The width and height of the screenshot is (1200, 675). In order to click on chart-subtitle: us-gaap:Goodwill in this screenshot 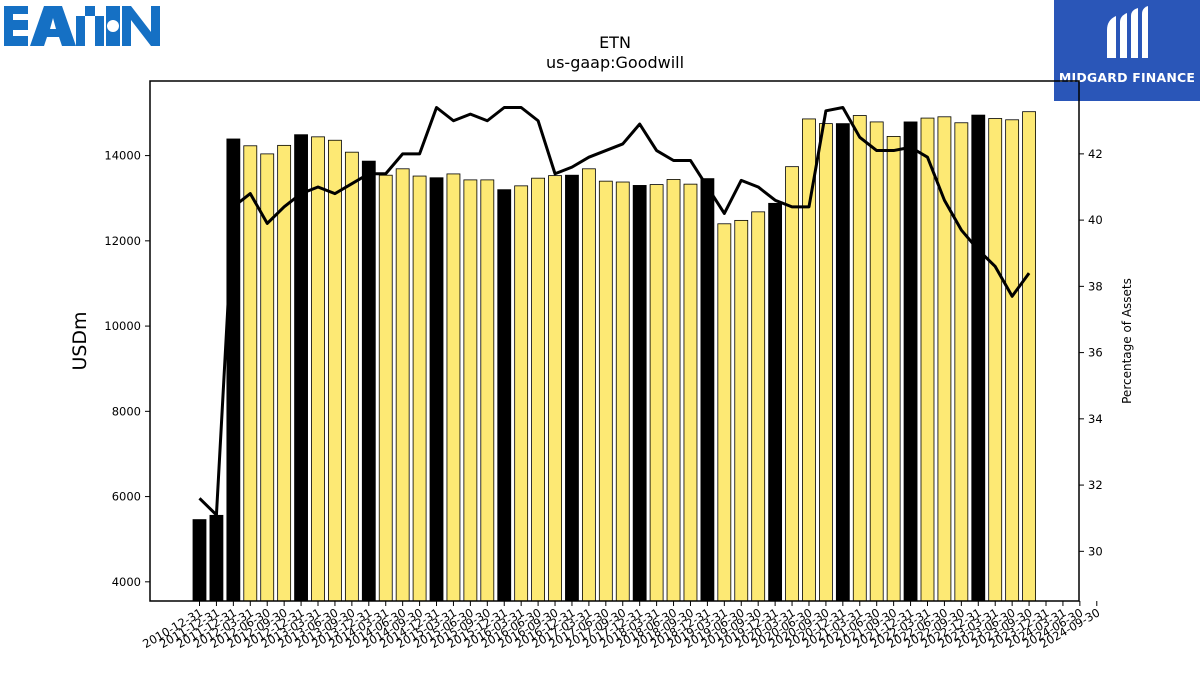, I will do `click(615, 62)`.